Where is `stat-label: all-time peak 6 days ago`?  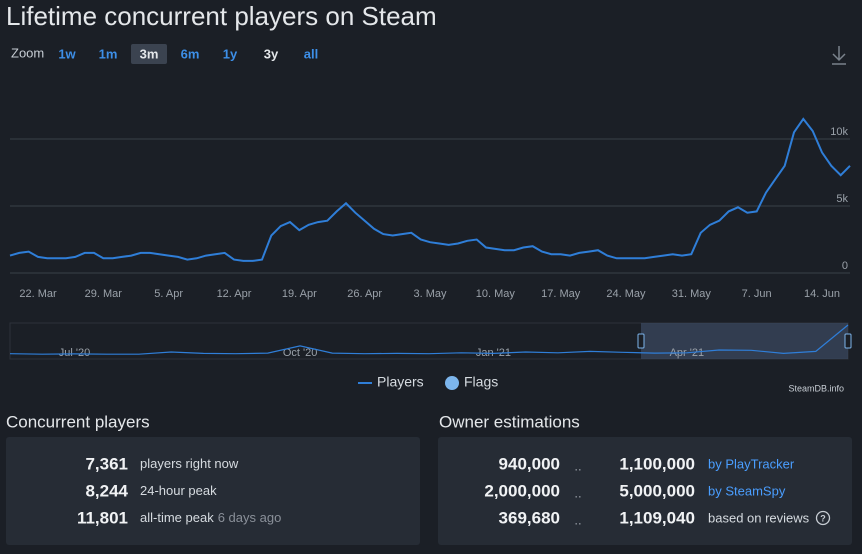 stat-label: all-time peak 6 days ago is located at coordinates (210, 517).